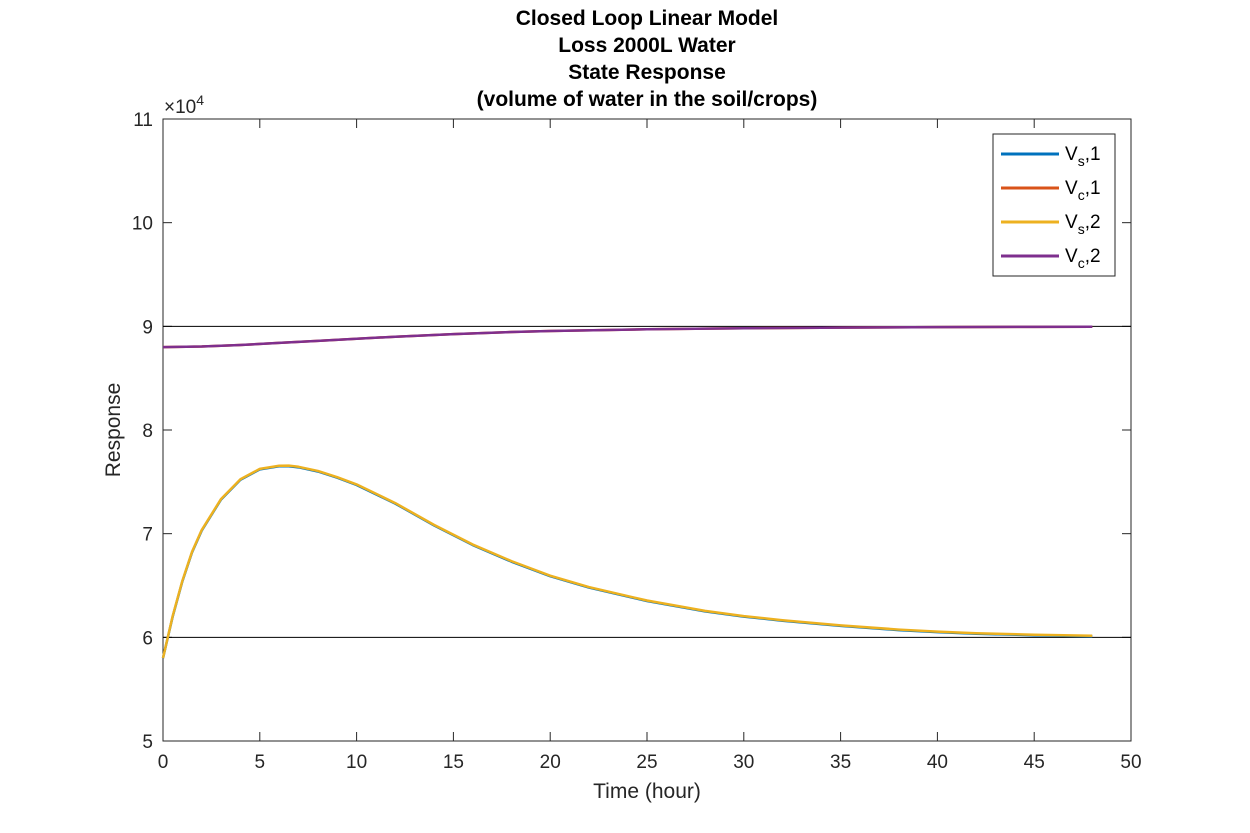 Image resolution: width=1250 pixels, height=833 pixels. What do you see at coordinates (113, 430) in the screenshot?
I see `y-axis-label: Response` at bounding box center [113, 430].